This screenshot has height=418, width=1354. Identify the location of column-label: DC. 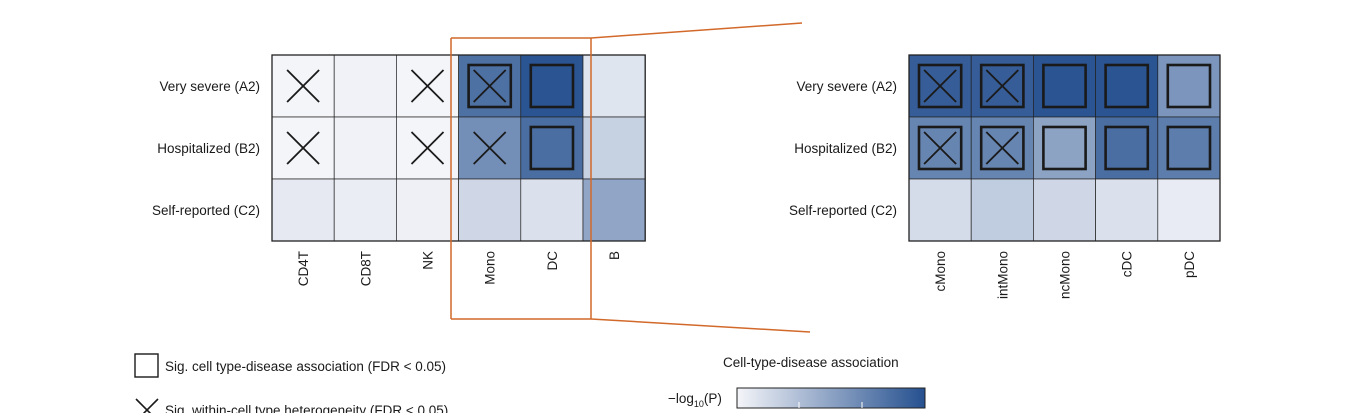
(552, 261).